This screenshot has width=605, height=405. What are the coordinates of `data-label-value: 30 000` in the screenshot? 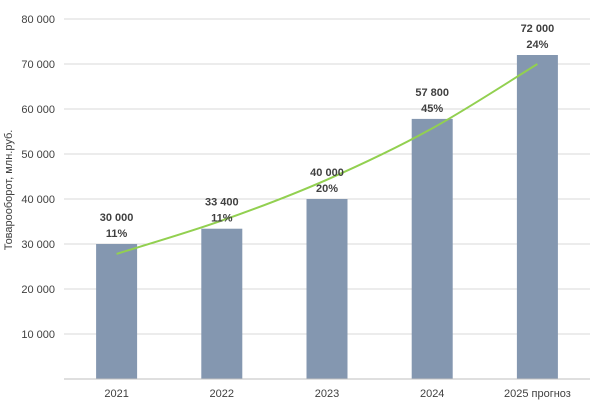 It's located at (117, 218).